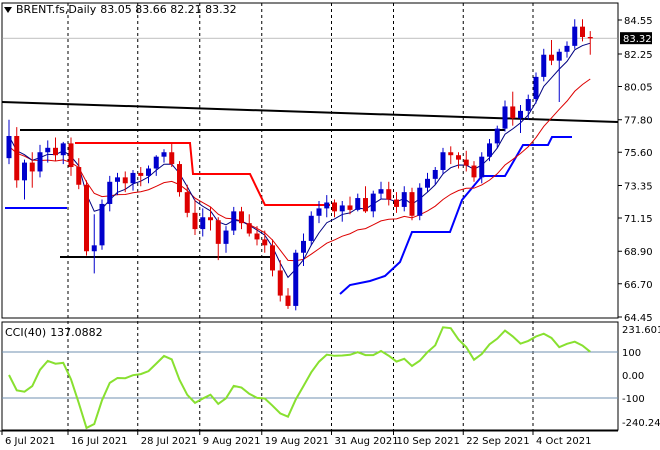  I want to click on date-label-2: 28 Jul 2021, so click(169, 441).